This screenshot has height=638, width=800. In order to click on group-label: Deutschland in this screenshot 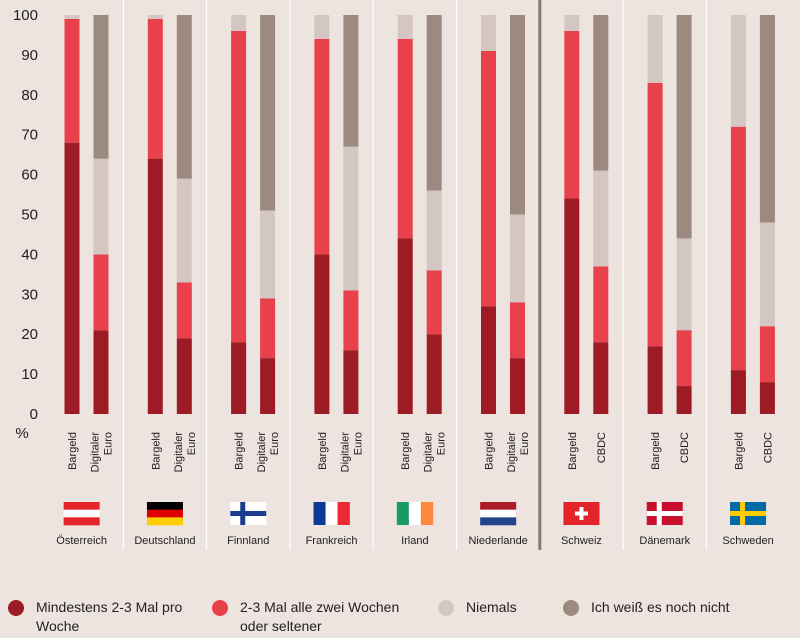, I will do `click(164, 541)`.